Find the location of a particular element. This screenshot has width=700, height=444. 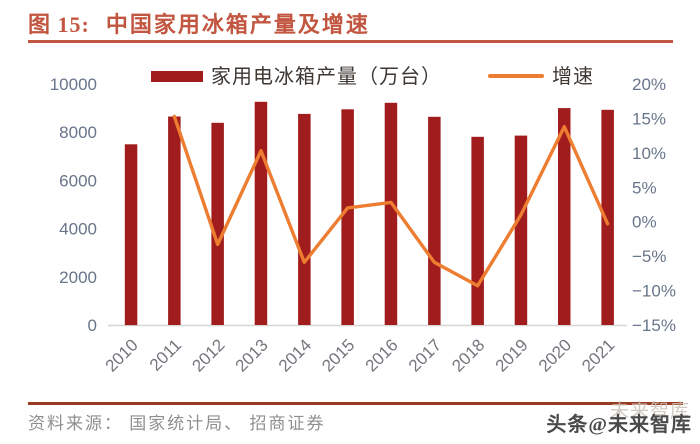

x-axis-label-2017: 2017 is located at coordinates (425, 355).